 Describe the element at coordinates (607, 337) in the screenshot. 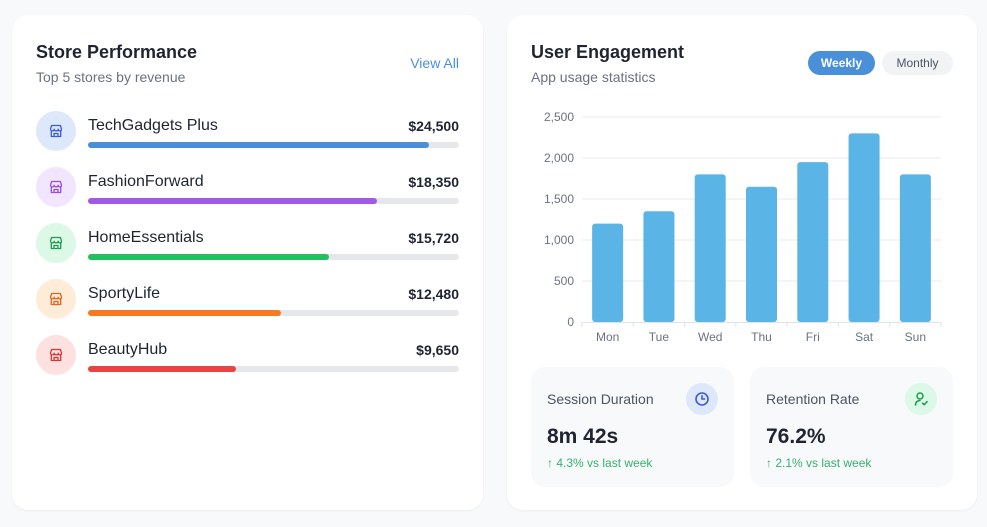

I see `x-tick-label: Mon` at that location.